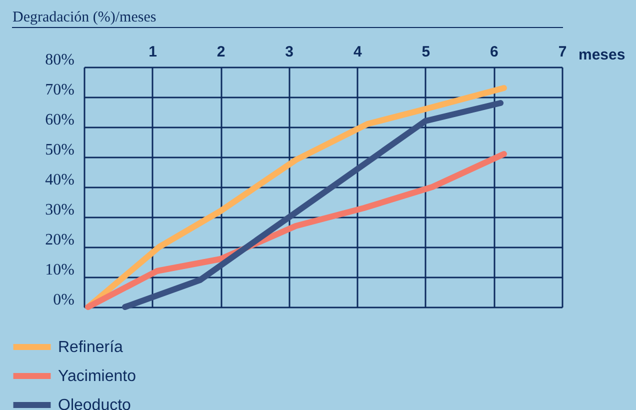 This screenshot has height=410, width=636. I want to click on legend-label: Oleoducto, so click(95, 403).